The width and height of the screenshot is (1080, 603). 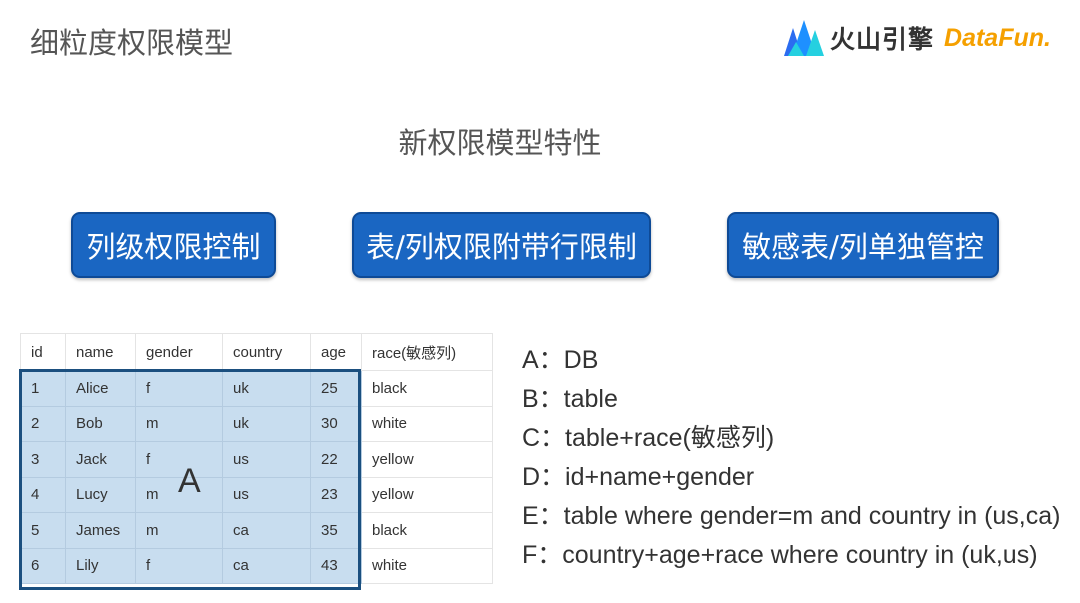 What do you see at coordinates (100, 352) in the screenshot?
I see `header-cell: name` at bounding box center [100, 352].